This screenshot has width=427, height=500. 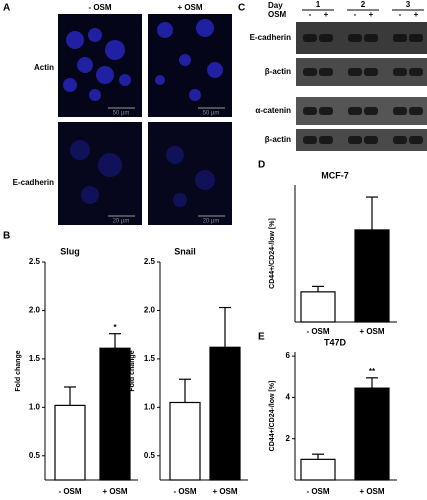 I want to click on significance: *, so click(x=115, y=327).